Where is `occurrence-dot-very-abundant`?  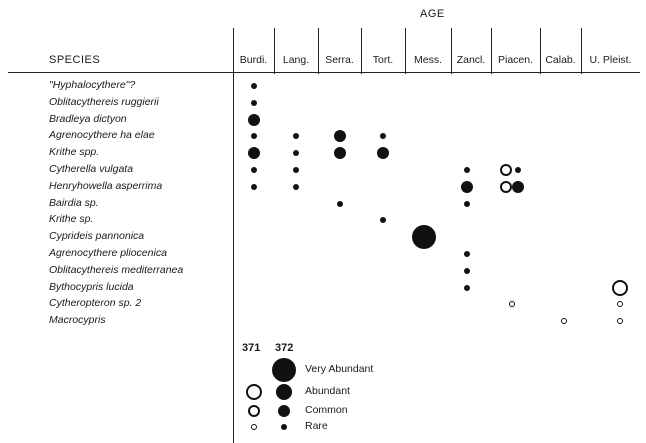 occurrence-dot-very-abundant is located at coordinates (424, 237).